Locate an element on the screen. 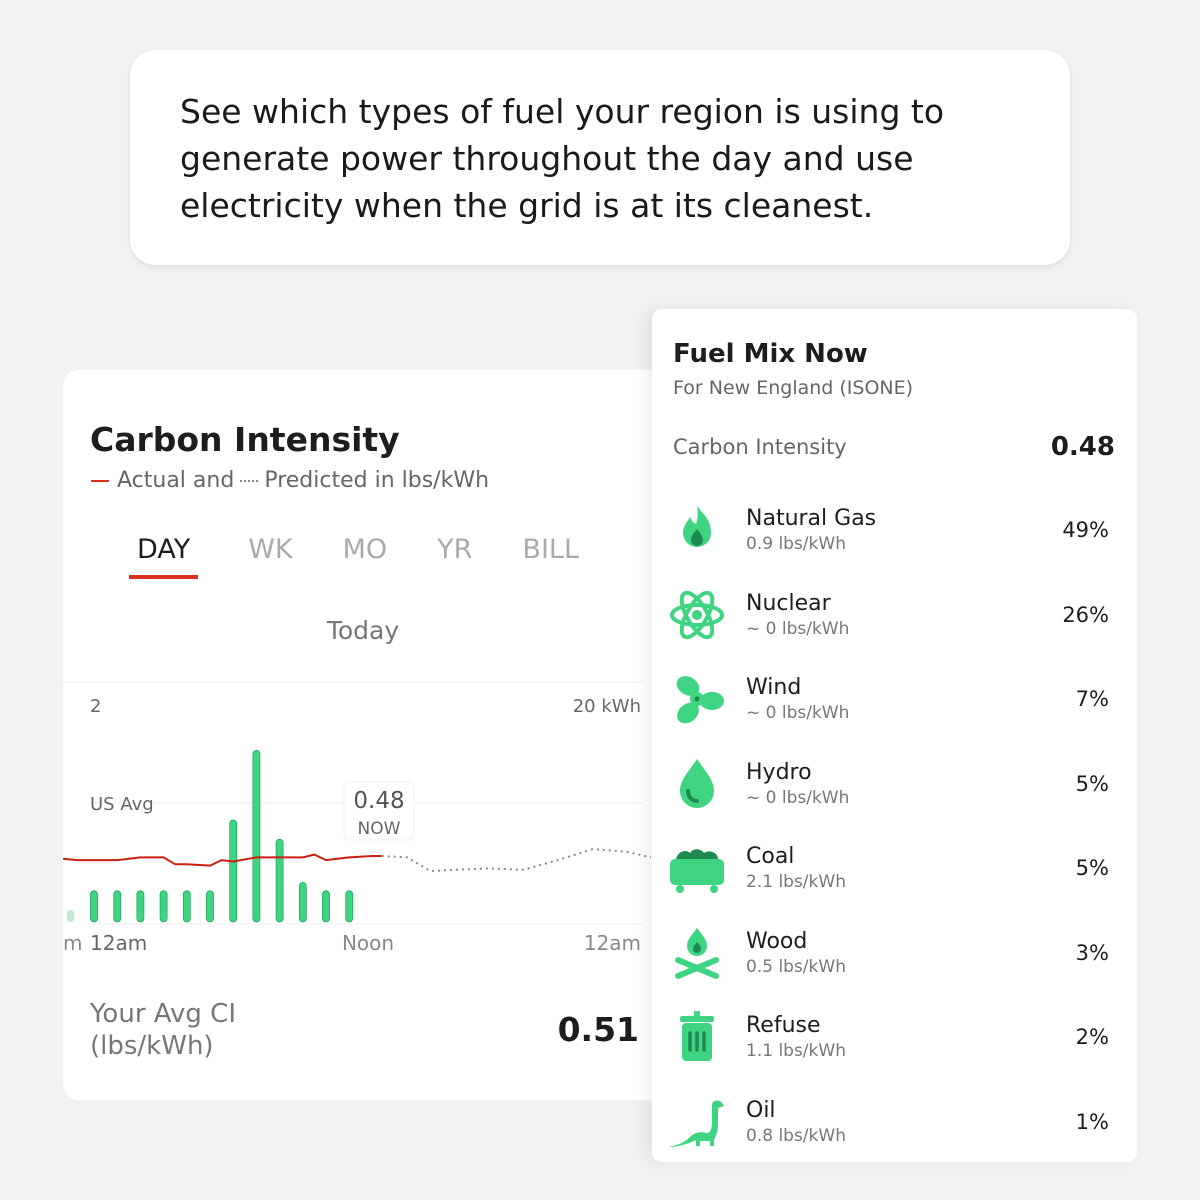  fuel-name: Refuse is located at coordinates (783, 1025).